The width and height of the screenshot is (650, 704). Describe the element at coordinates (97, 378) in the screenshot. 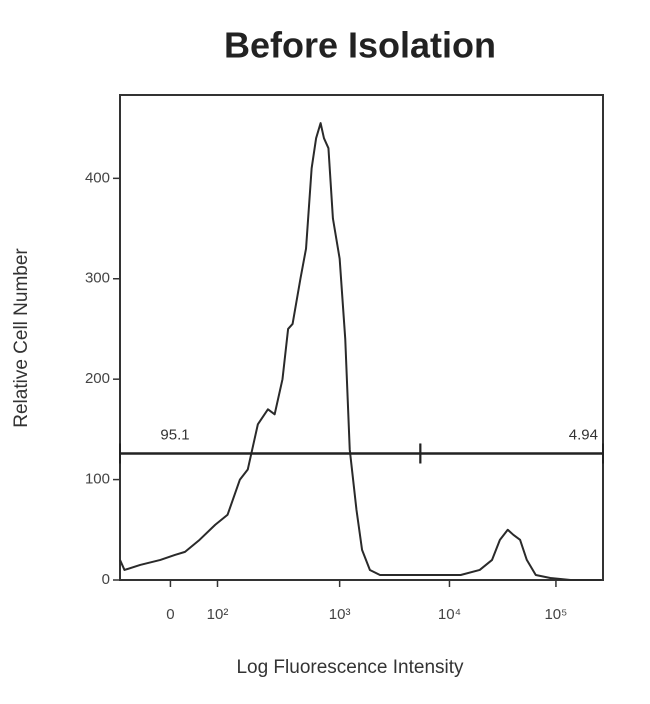

I see `y-tick-label: 200` at that location.